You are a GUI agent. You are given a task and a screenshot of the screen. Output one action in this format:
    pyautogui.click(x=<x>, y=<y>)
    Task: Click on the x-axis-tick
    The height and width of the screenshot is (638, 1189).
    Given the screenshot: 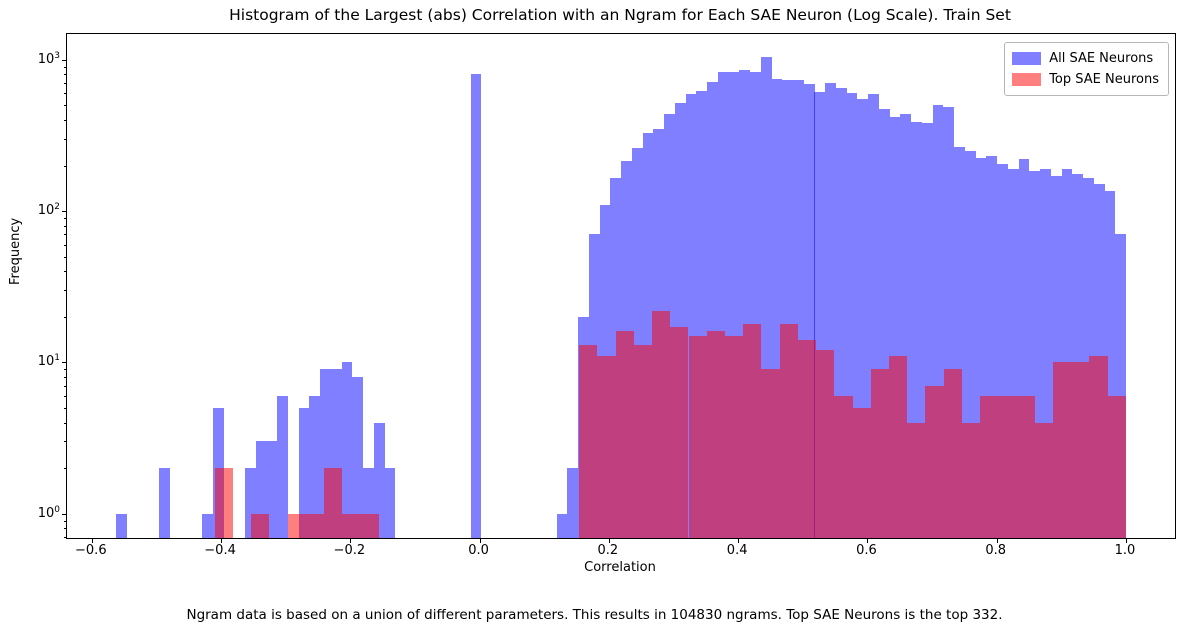 What is the action you would take?
    pyautogui.click(x=609, y=540)
    